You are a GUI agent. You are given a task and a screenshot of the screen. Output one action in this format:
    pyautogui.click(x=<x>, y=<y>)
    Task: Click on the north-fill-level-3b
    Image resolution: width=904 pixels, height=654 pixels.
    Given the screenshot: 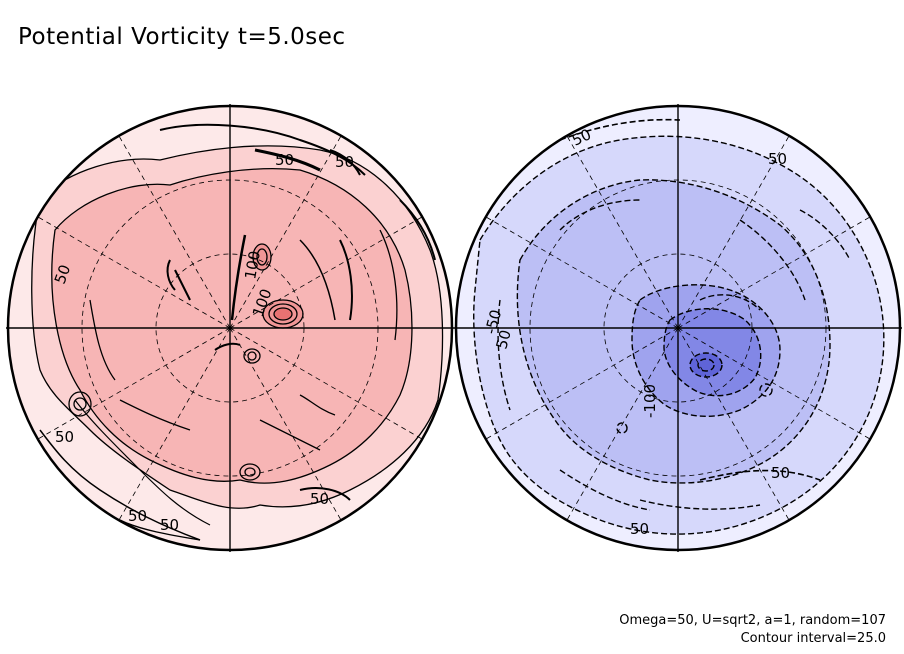 What is the action you would take?
    pyautogui.click(x=262, y=257)
    